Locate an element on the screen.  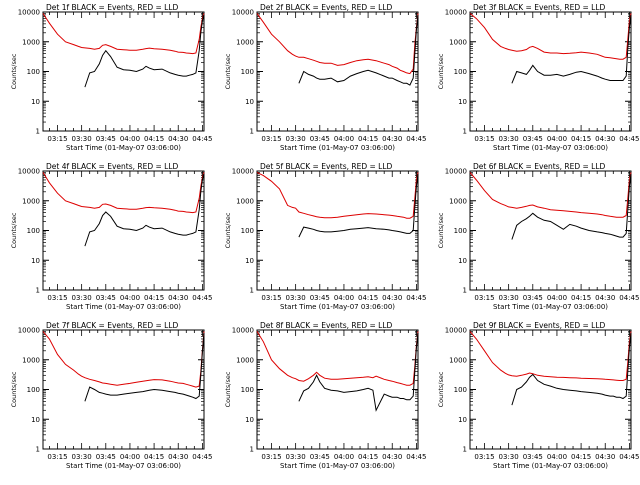
chart-title: Det 7f BLACK = Events, RED = LLD is located at coordinates (112, 325).